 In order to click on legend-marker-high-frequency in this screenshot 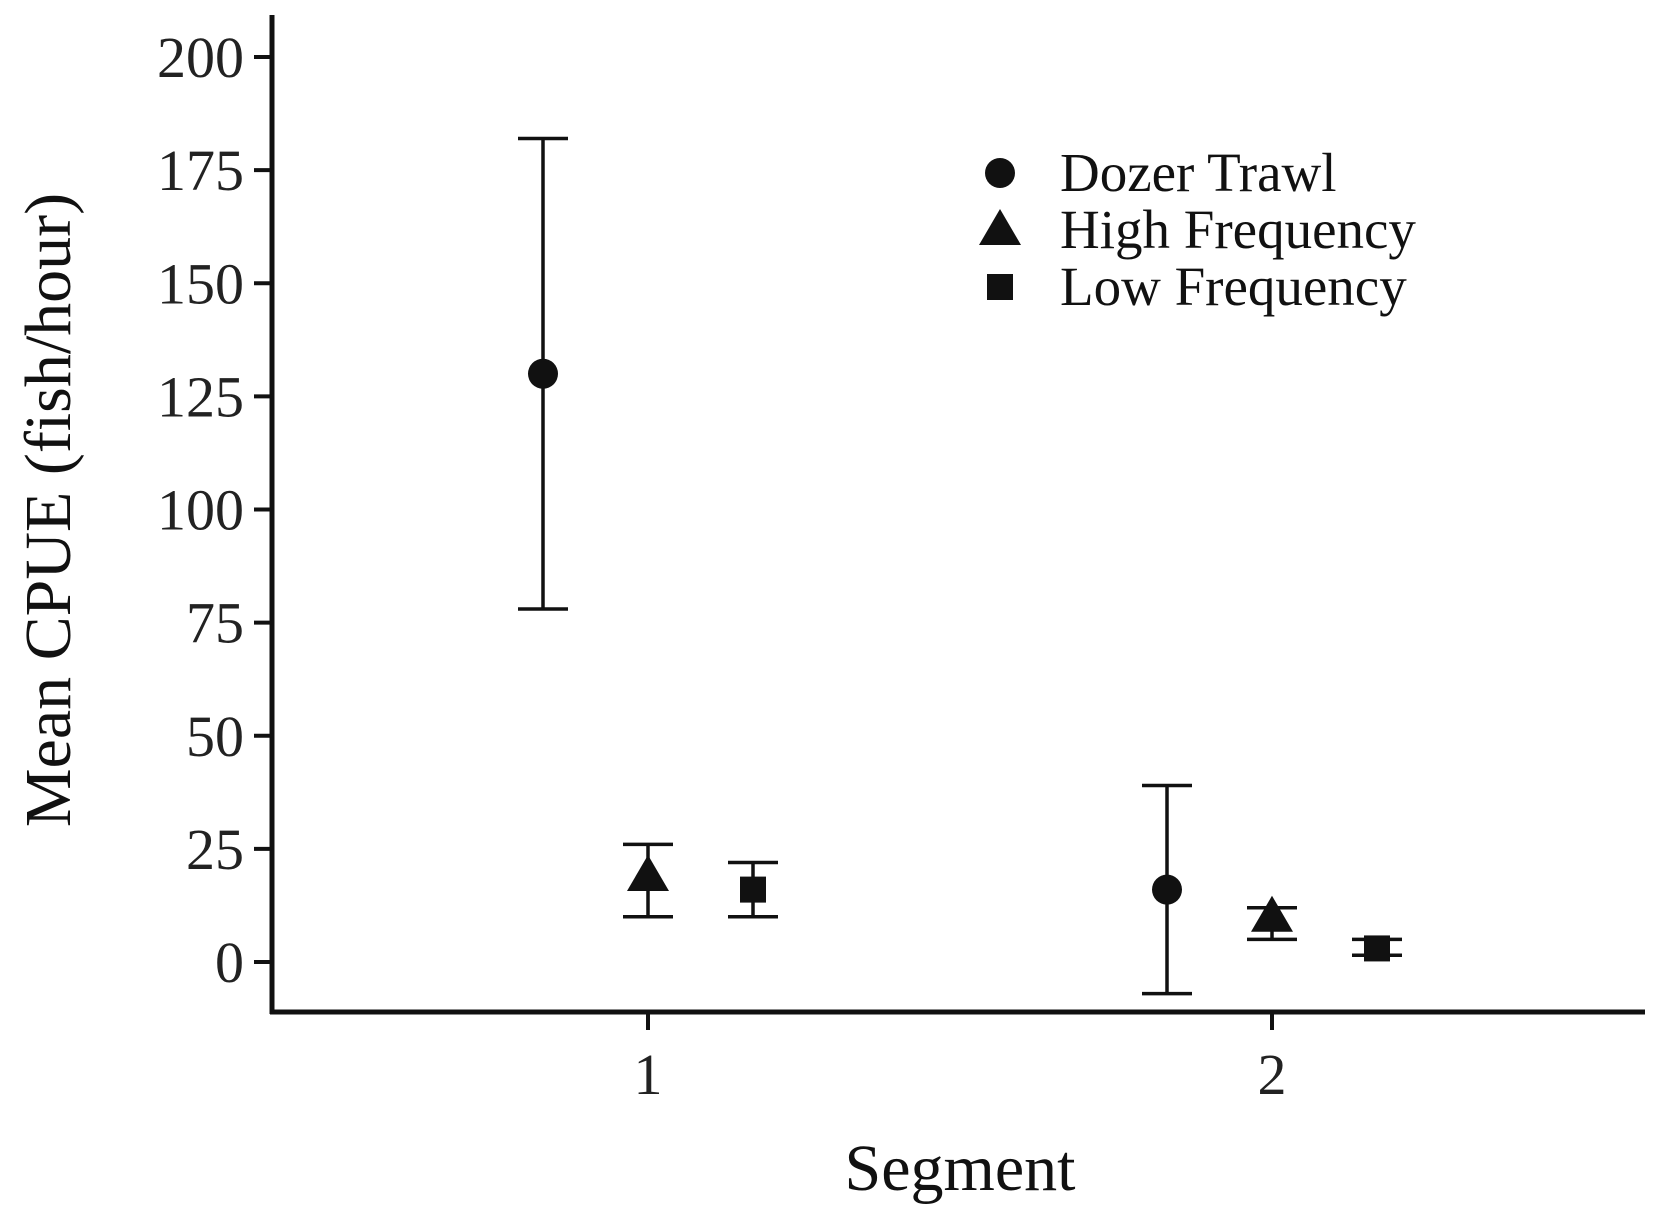, I will do `click(1000, 227)`.